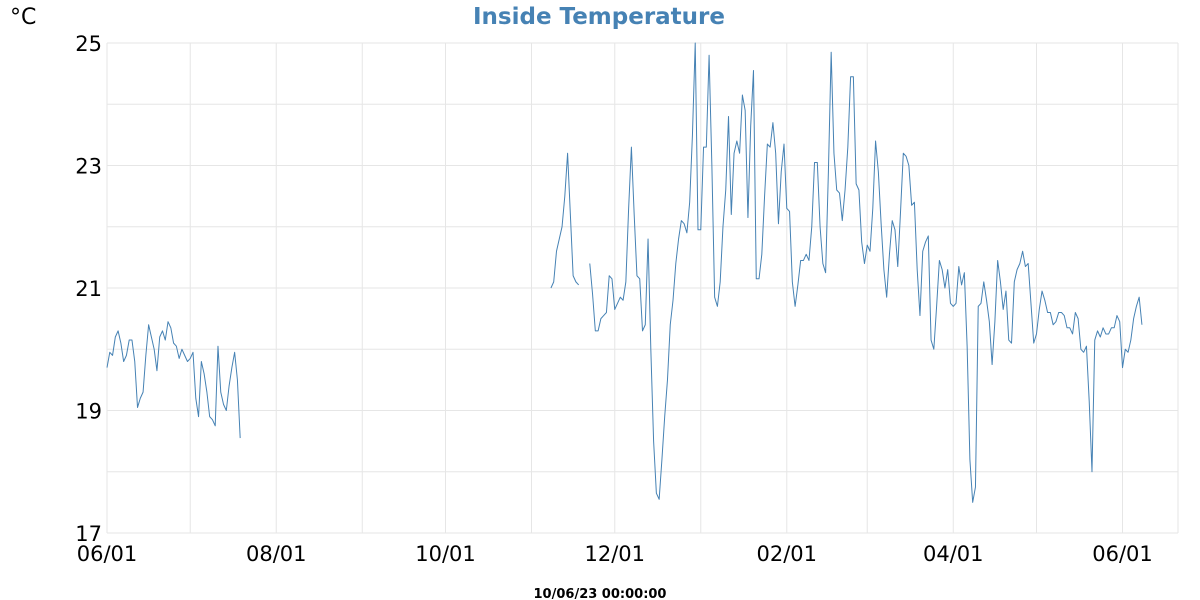 This screenshot has width=1200, height=600. Describe the element at coordinates (787, 554) in the screenshot. I see `x-tick-label: 02/01` at that location.